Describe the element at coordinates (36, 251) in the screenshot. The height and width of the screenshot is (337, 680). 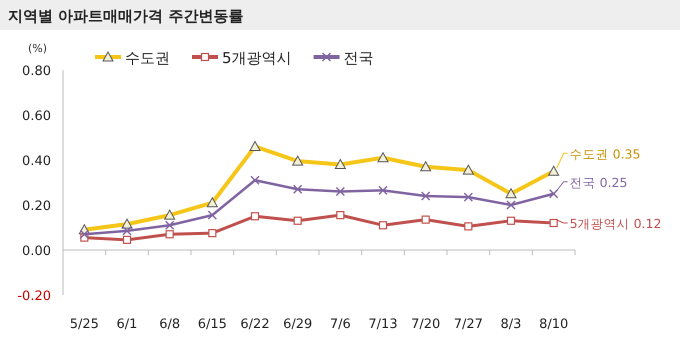
I see `y-tick-label: 0.00` at that location.